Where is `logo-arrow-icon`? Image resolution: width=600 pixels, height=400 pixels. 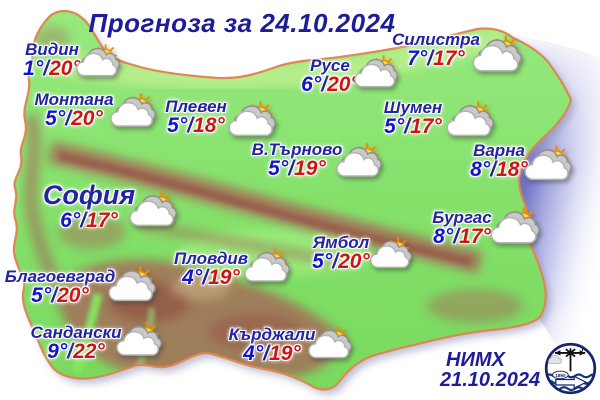
logo-arrow-icon is located at coordinates (571, 382).